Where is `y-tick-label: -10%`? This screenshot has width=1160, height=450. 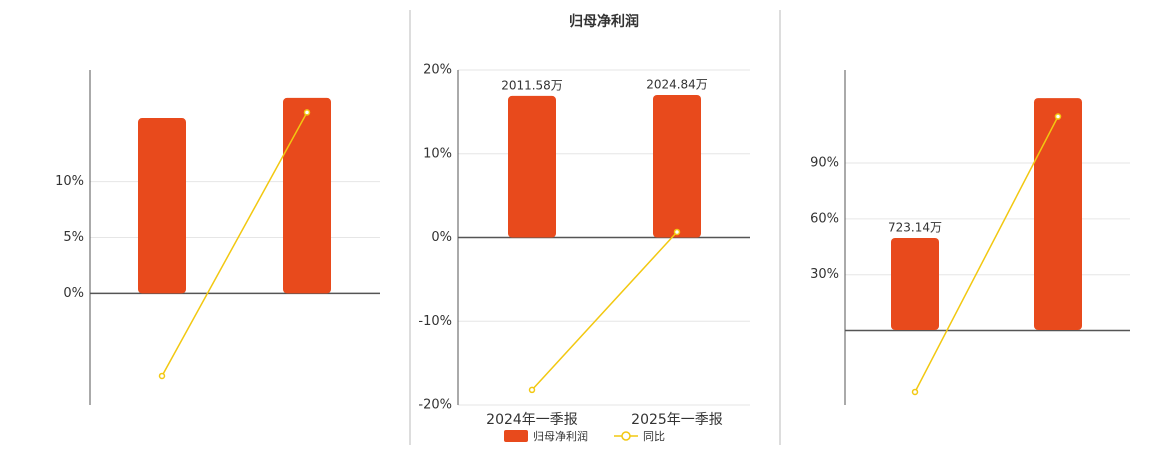 y-tick-label: -10% is located at coordinates (435, 321).